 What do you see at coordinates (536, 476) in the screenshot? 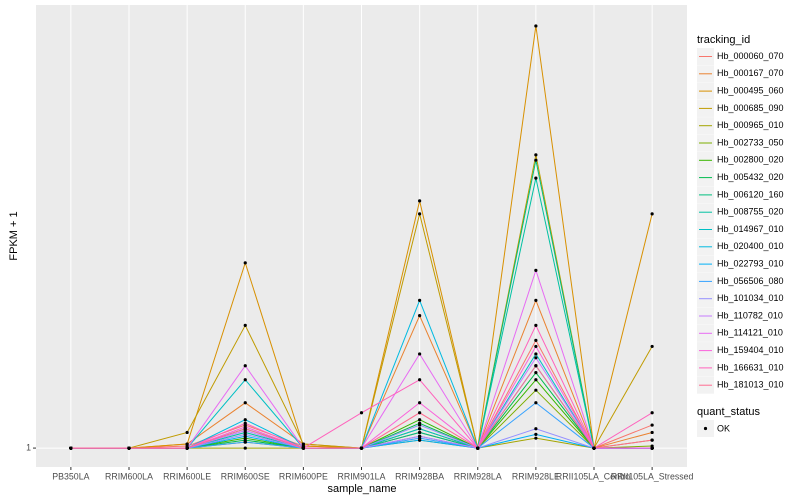
I see `x-tick-label: RRIM928LE` at bounding box center [536, 476].